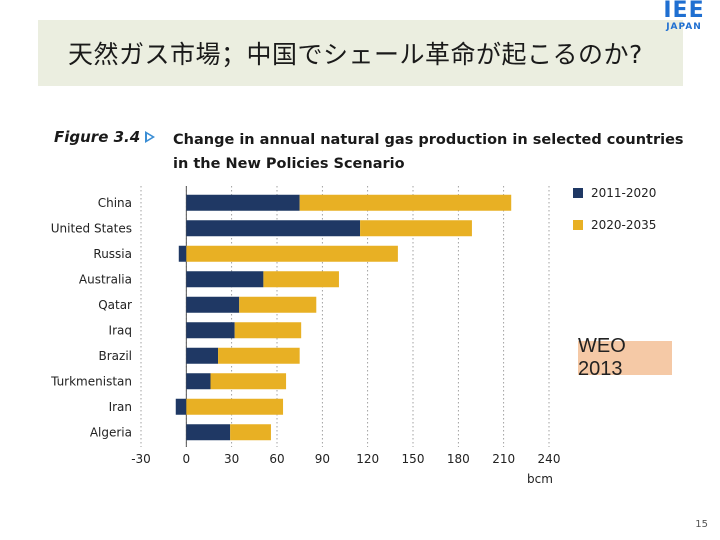 The image size is (720, 540). What do you see at coordinates (91, 228) in the screenshot?
I see `category-label: United States` at bounding box center [91, 228].